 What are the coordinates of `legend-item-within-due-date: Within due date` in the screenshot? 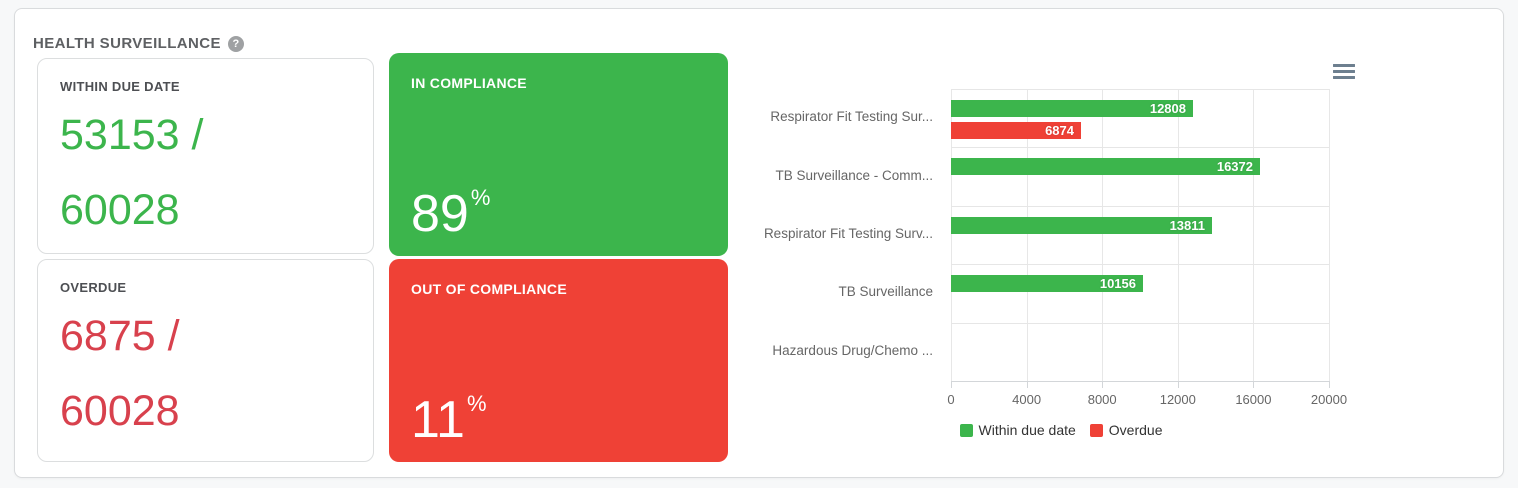 It's located at (1017, 430).